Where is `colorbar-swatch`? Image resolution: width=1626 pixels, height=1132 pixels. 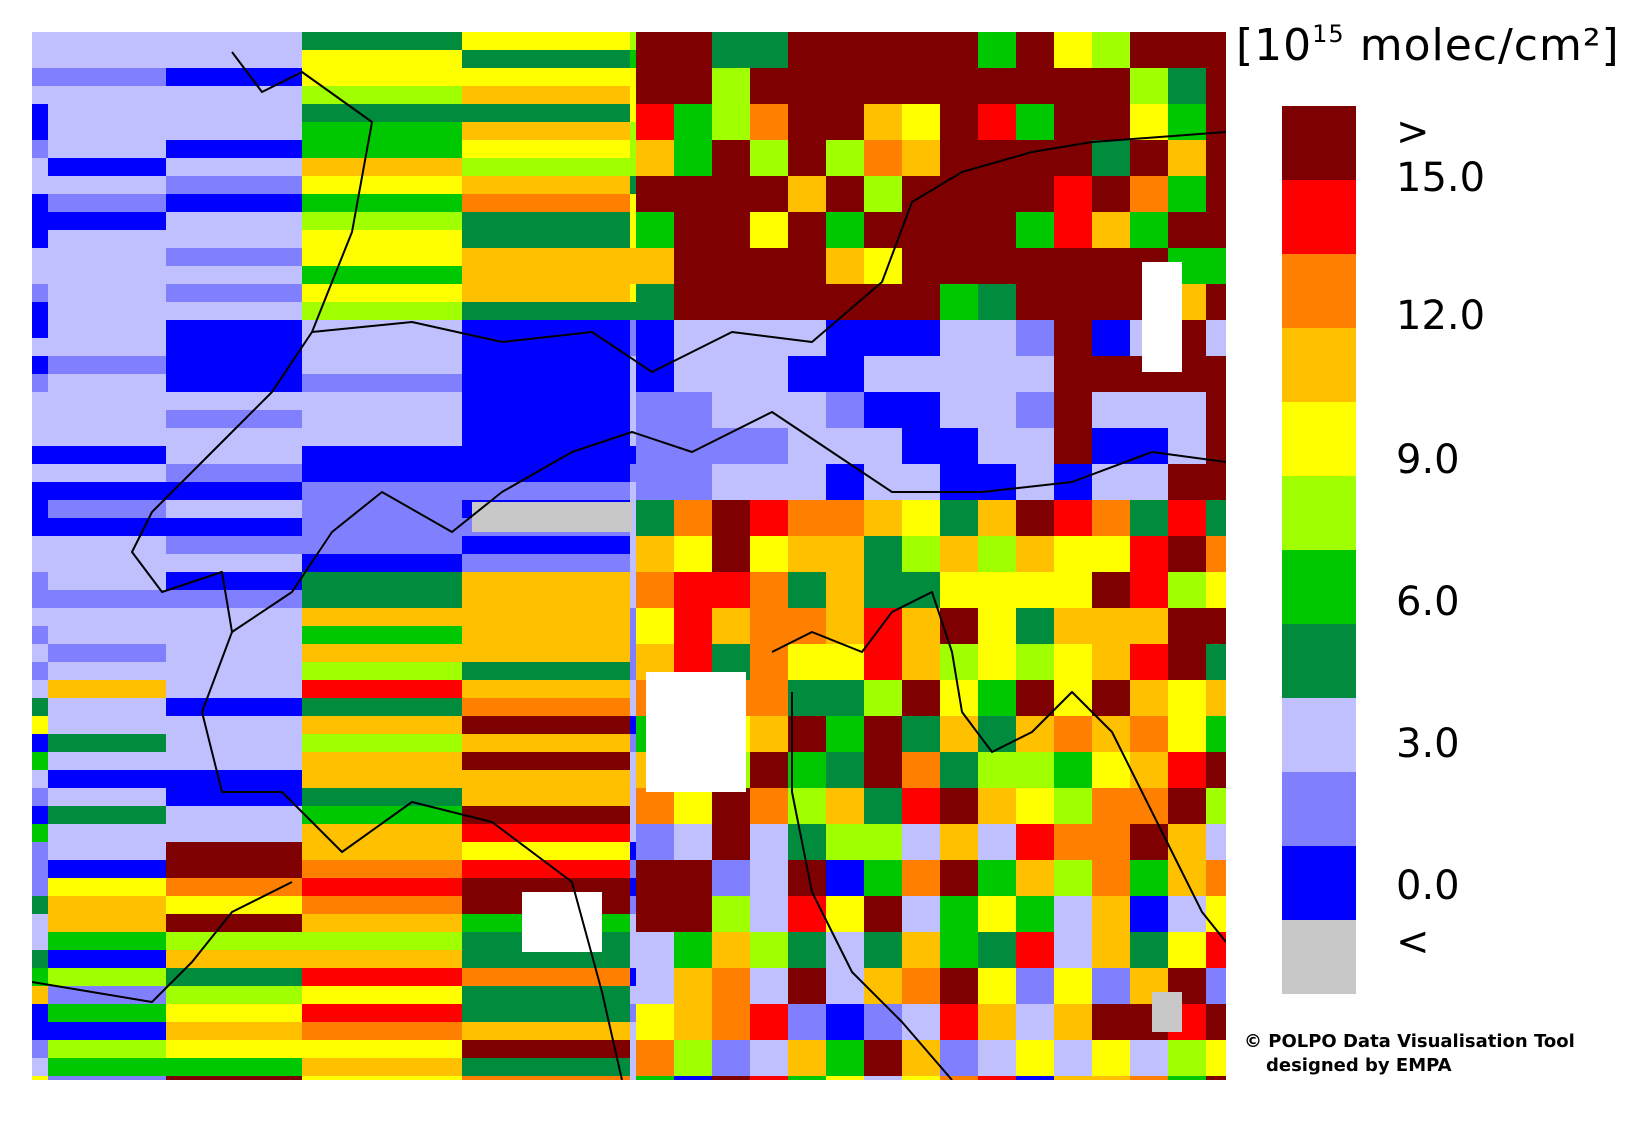 colorbar-swatch is located at coordinates (1319, 439).